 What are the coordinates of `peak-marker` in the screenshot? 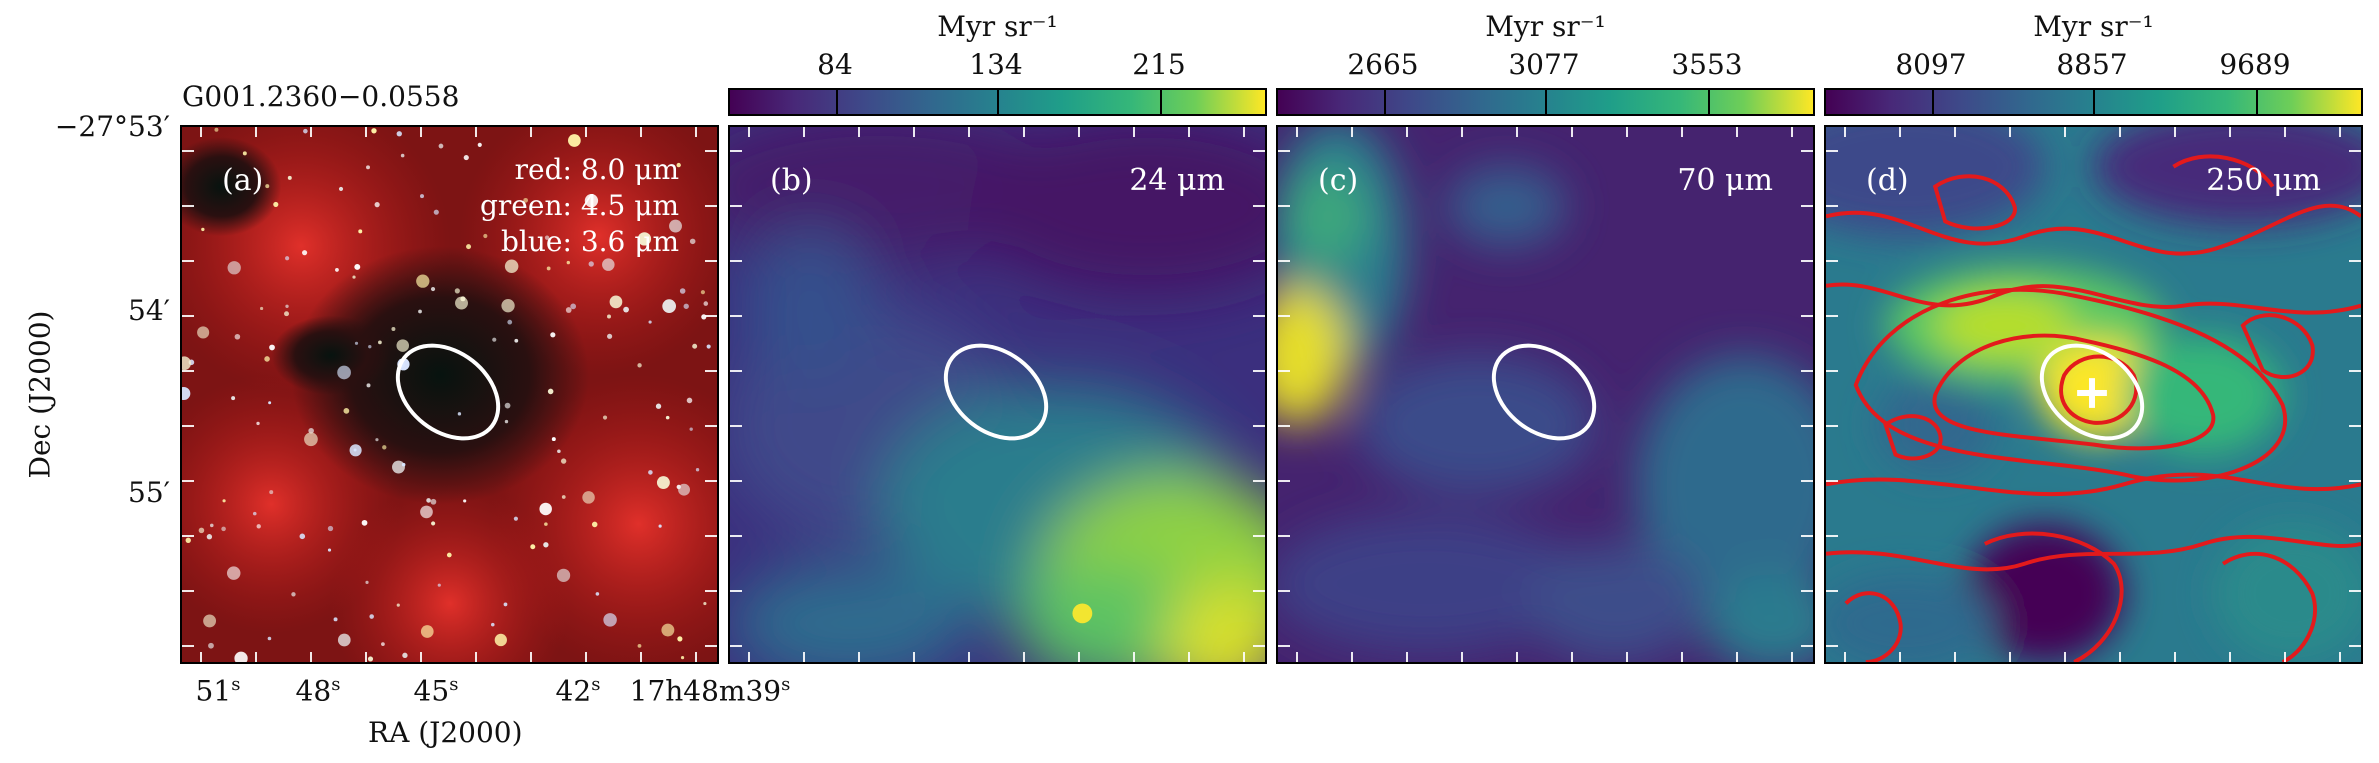 It's located at (2092, 393).